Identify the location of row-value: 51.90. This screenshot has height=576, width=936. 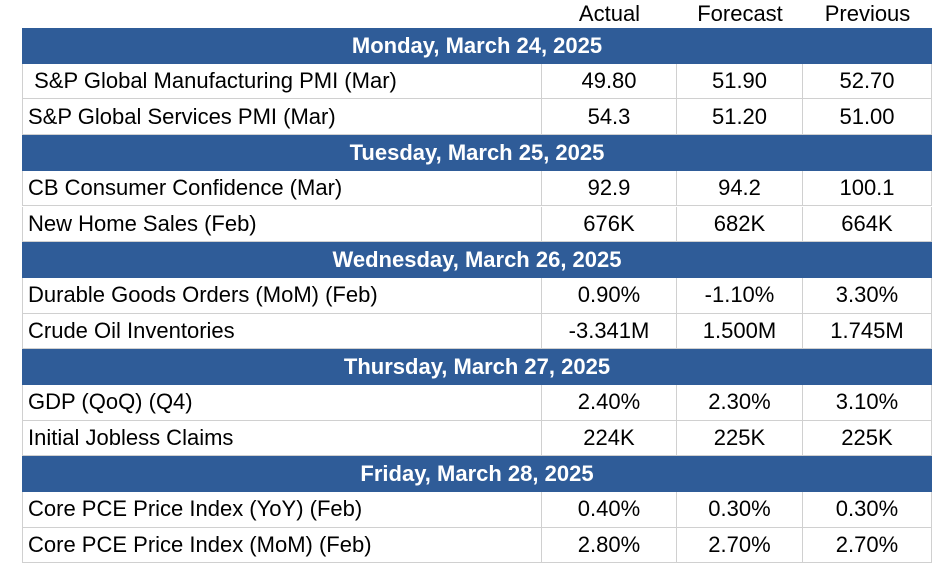
(740, 81).